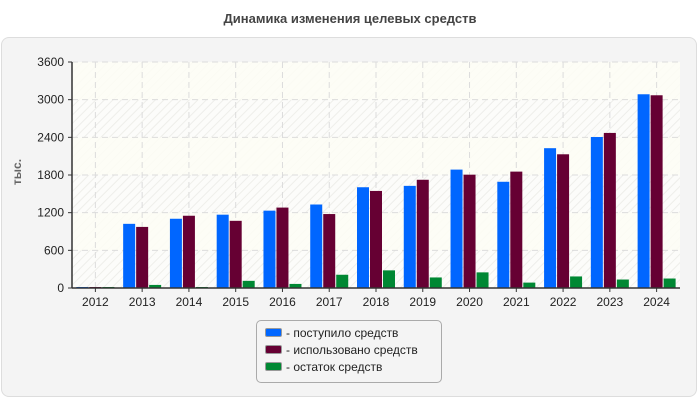 The height and width of the screenshot is (400, 700). Describe the element at coordinates (188, 251) in the screenshot. I see `bar-2-2014` at that location.